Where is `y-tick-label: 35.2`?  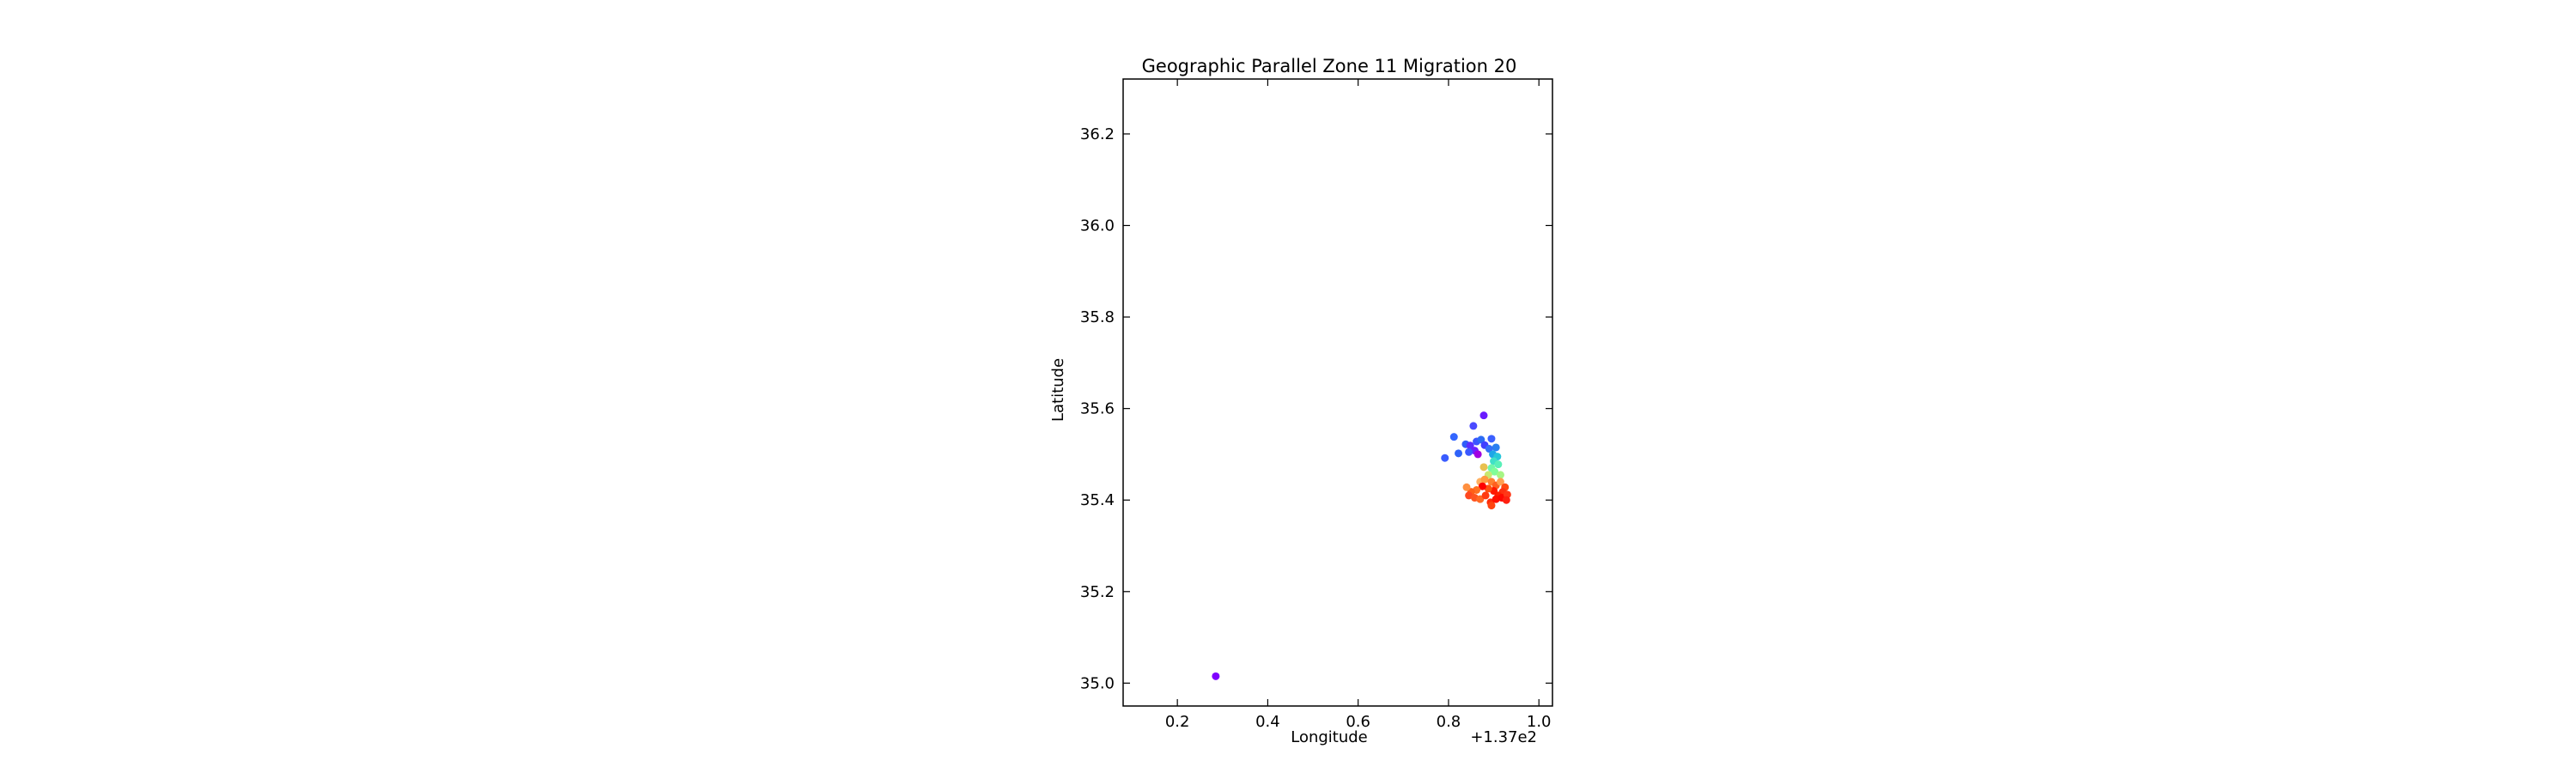 y-tick-label: 35.2 is located at coordinates (1097, 592).